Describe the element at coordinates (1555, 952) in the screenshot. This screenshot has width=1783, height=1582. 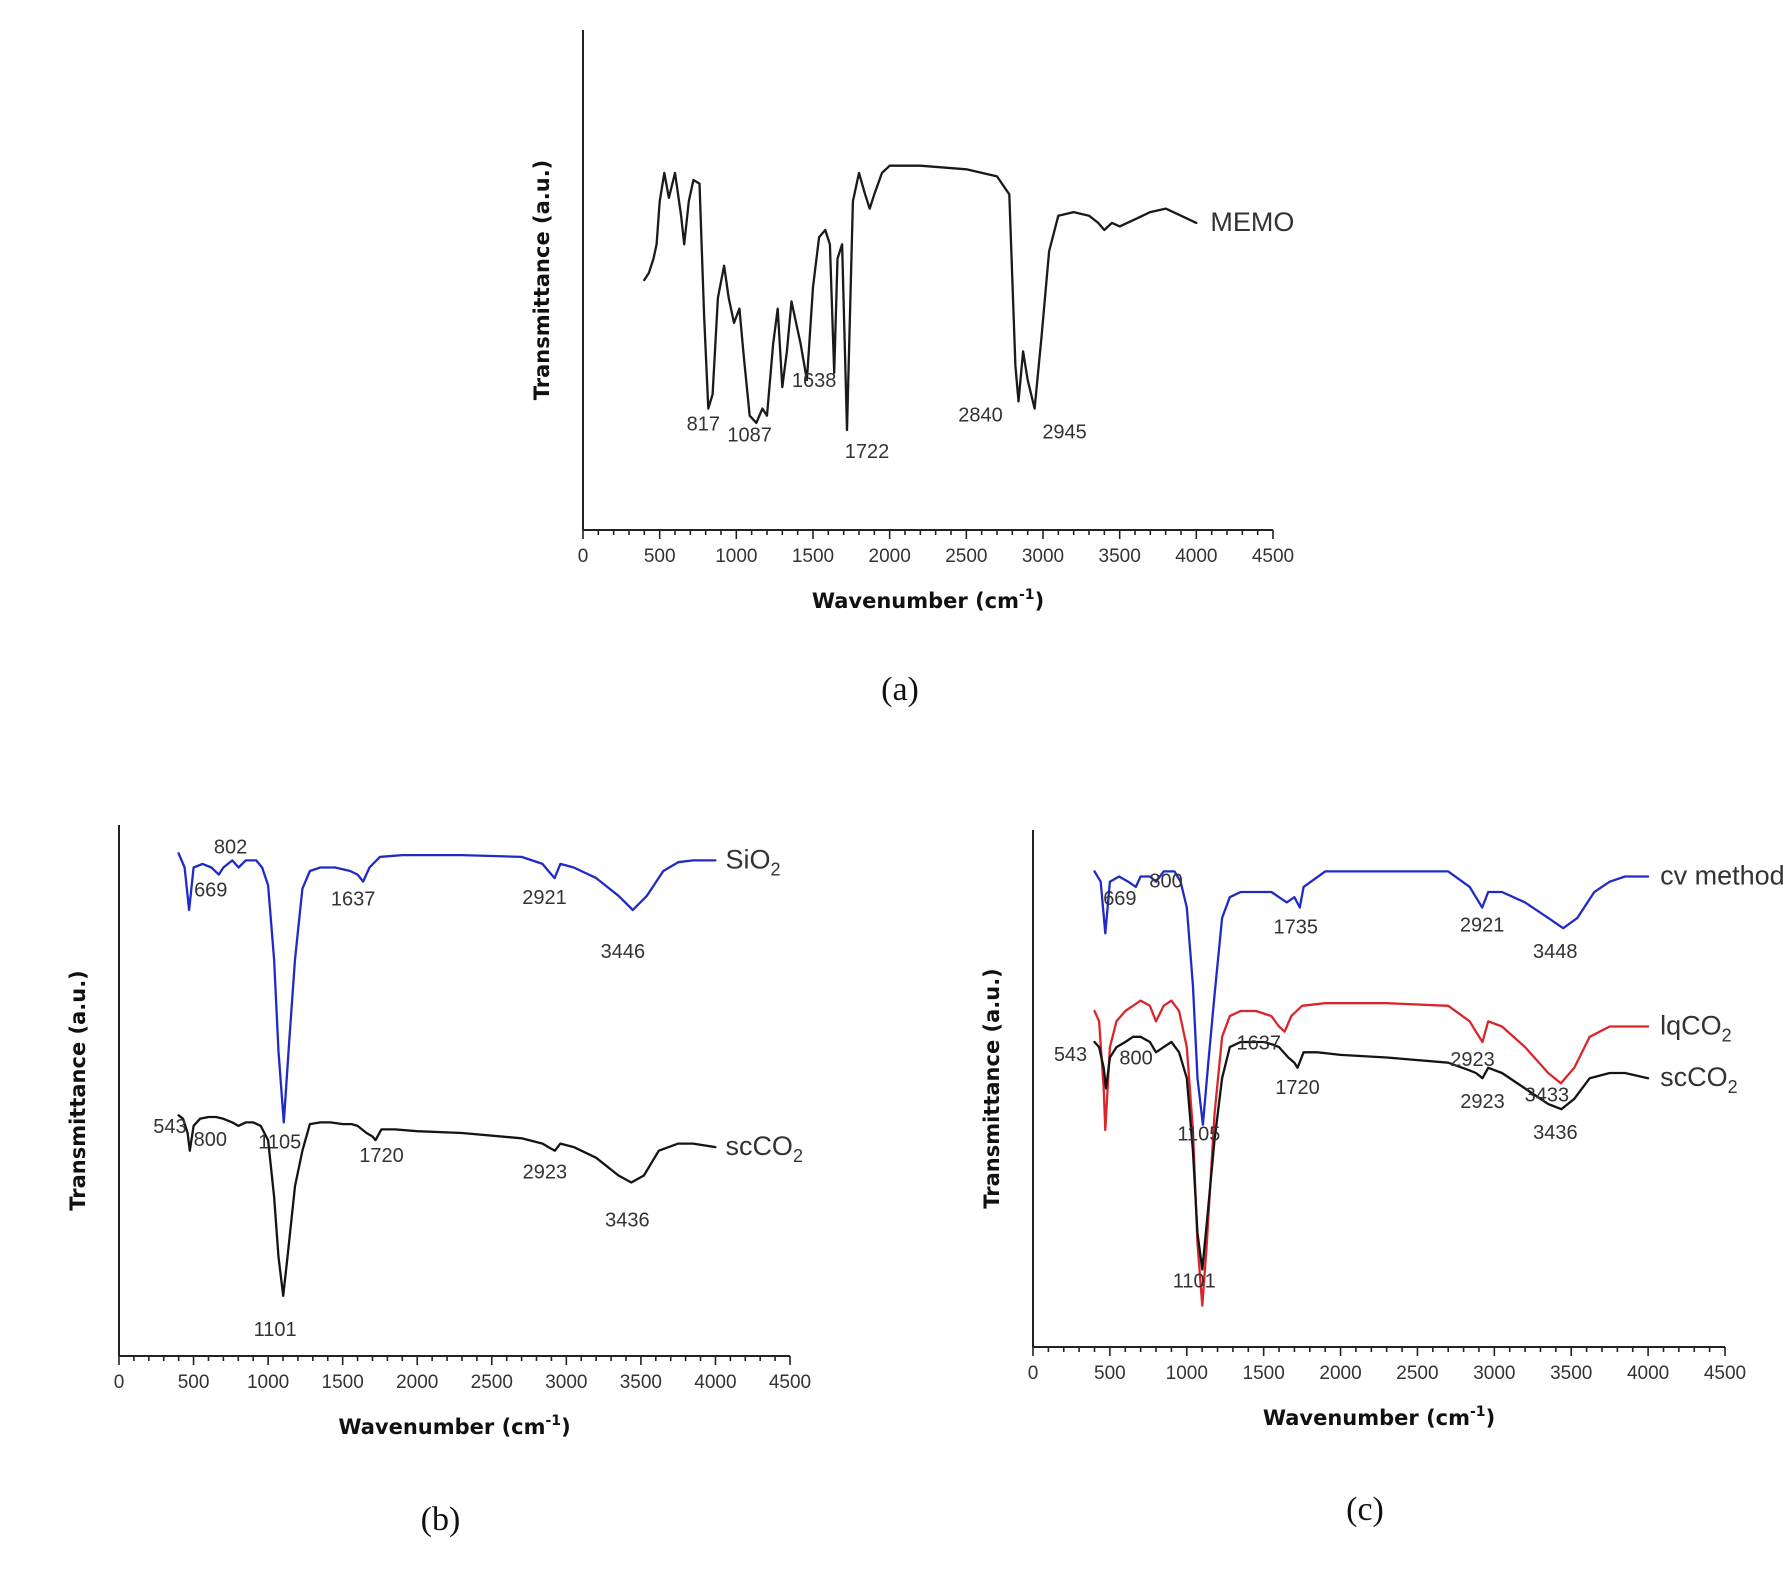
I see `peak-label: 3448` at that location.